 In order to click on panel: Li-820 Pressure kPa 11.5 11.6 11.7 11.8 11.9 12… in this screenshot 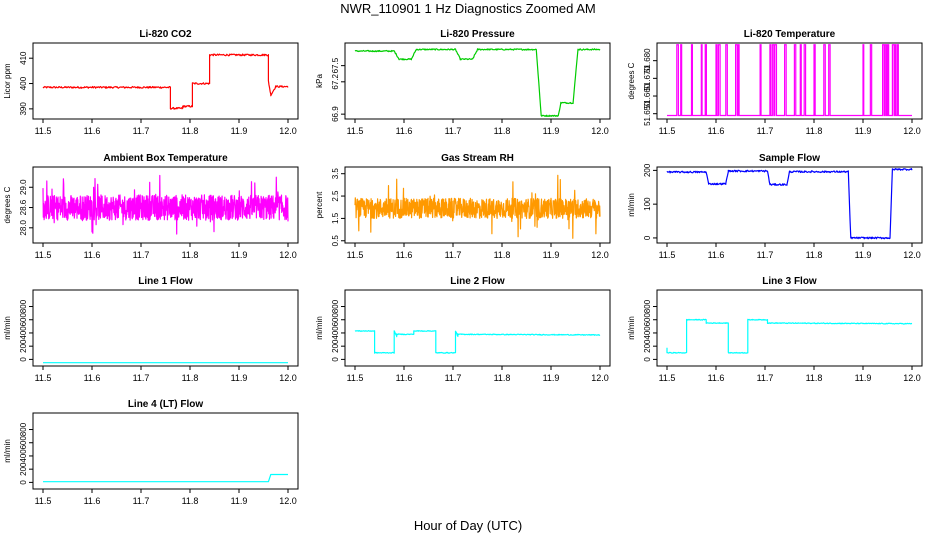, I will do `click(463, 82)`.